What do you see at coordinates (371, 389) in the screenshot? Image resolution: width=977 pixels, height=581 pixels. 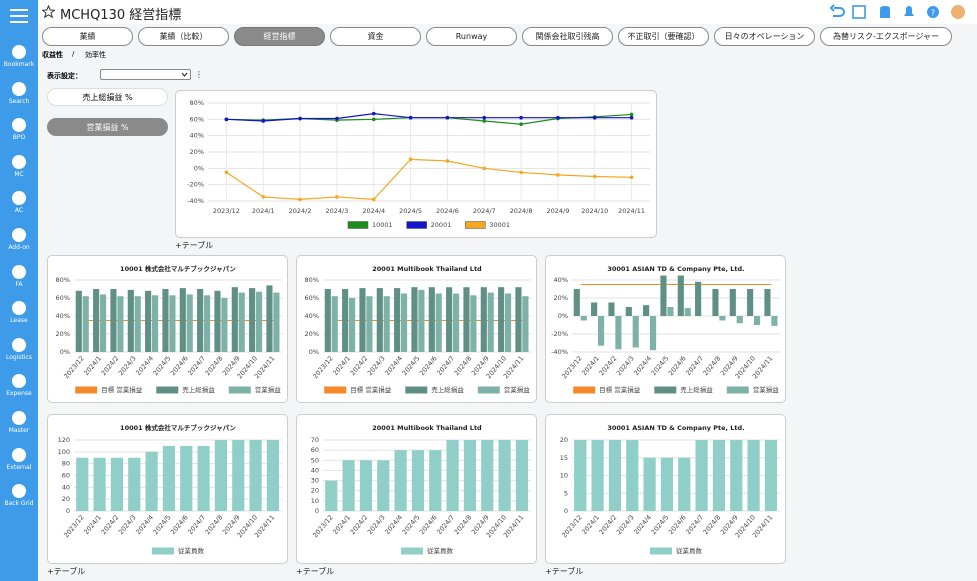 I see `legend-label: 目標 営業損益` at bounding box center [371, 389].